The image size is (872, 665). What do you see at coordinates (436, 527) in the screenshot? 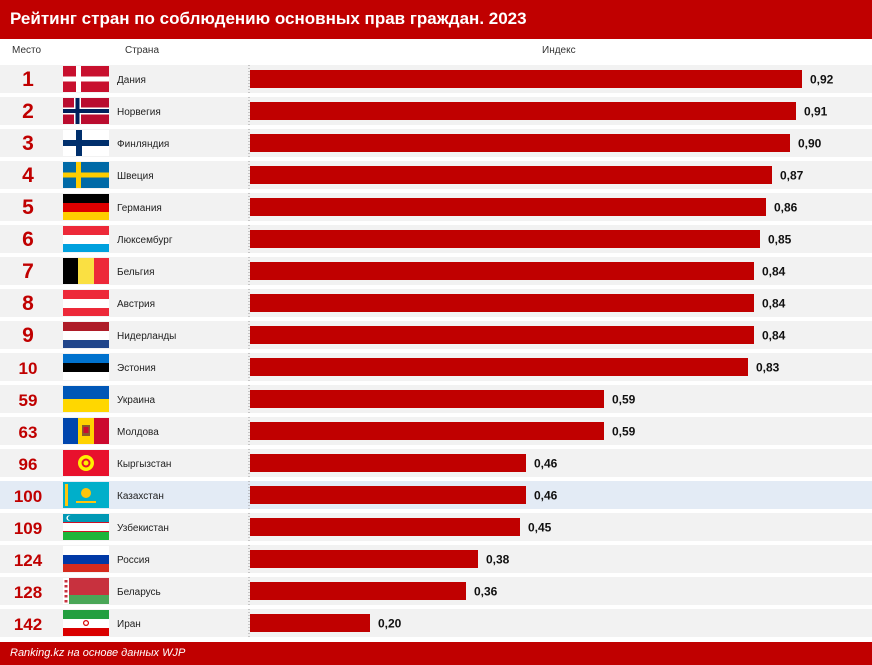
I see `table-row: 109 Узбекистан 0,45` at bounding box center [436, 527].